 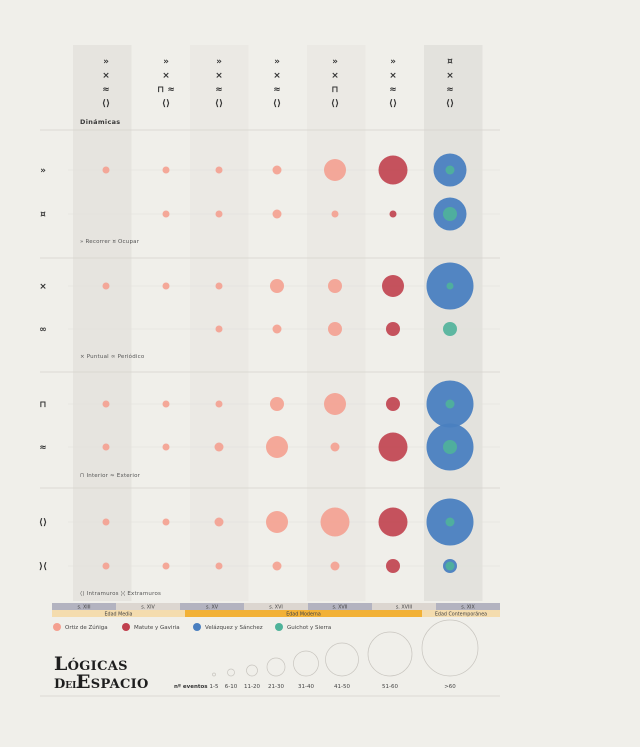 What do you see at coordinates (234, 627) in the screenshot?
I see `legend-label: Velázquez y Sánchez` at bounding box center [234, 627].